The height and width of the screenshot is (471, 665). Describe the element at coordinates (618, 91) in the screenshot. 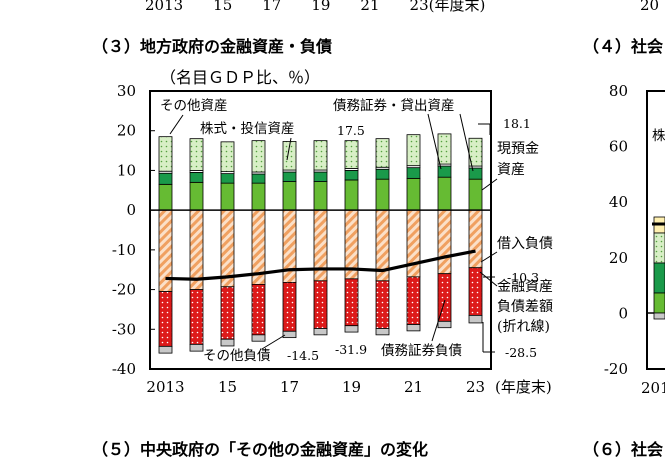

I see `y-tick-label-chart4: 80` at that location.